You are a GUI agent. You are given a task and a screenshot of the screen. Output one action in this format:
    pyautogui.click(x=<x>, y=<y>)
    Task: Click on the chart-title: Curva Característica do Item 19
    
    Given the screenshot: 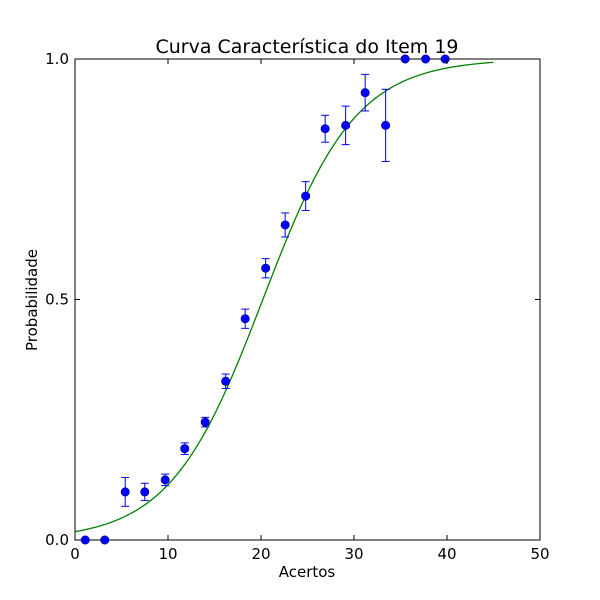 What is the action you would take?
    pyautogui.click(x=306, y=47)
    